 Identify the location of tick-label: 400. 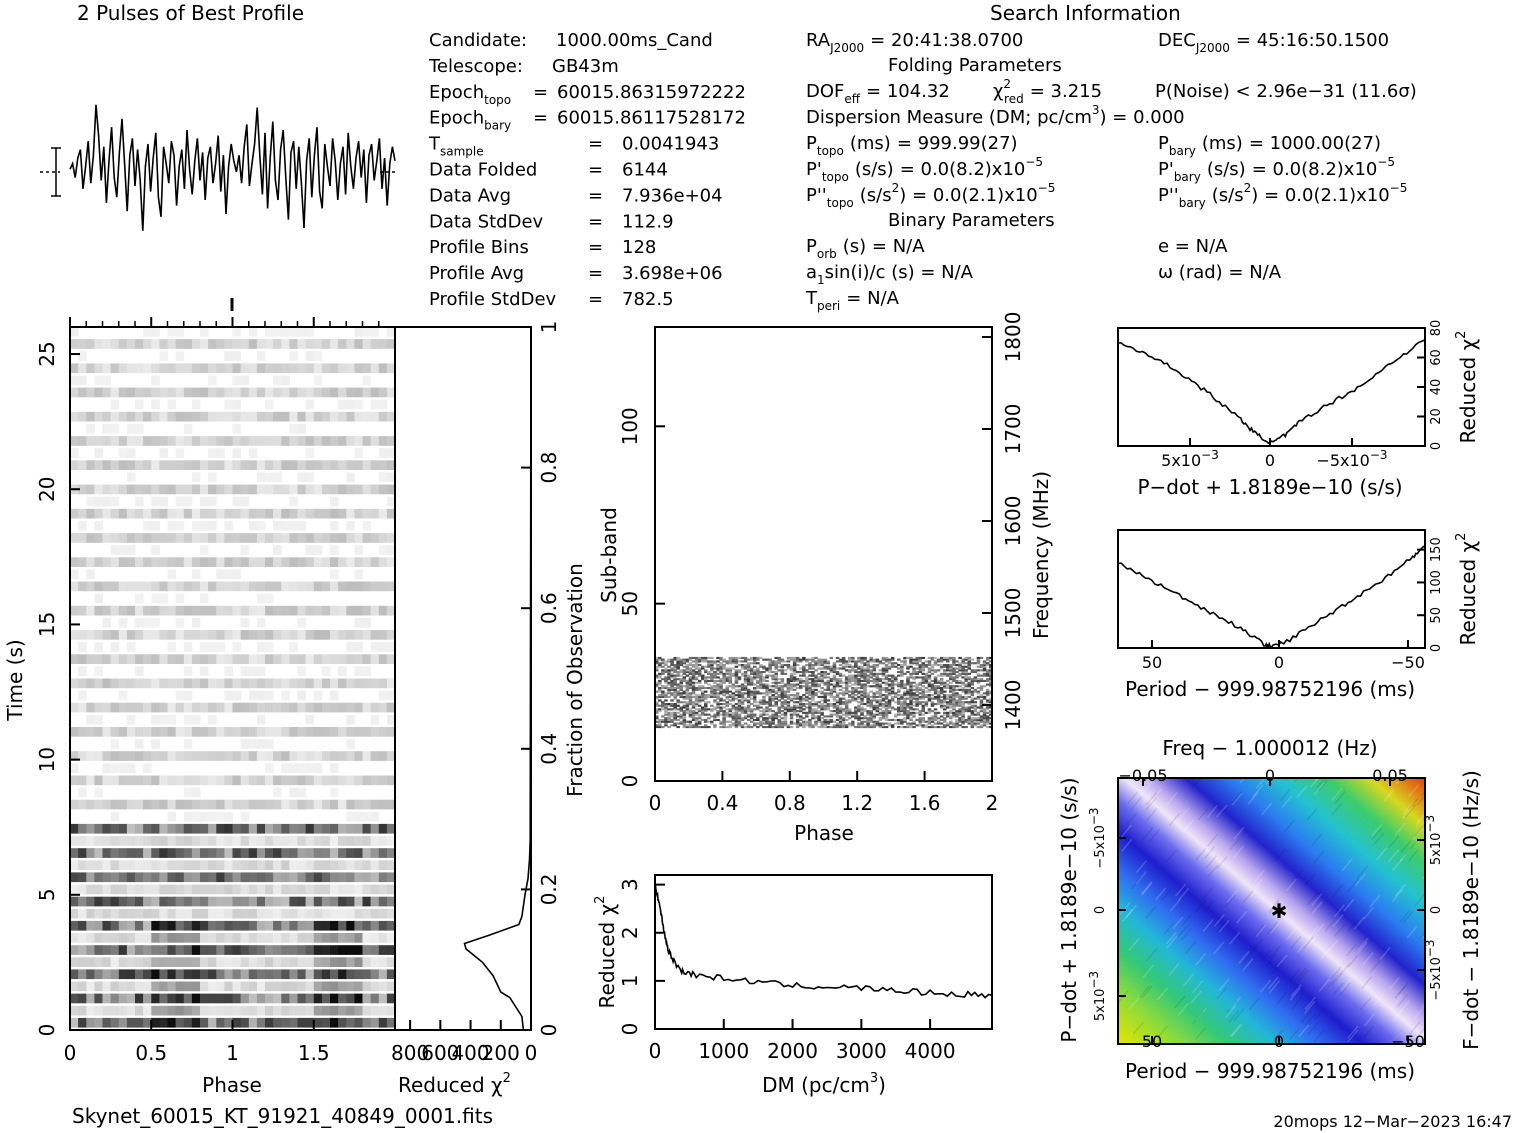
(470, 1053).